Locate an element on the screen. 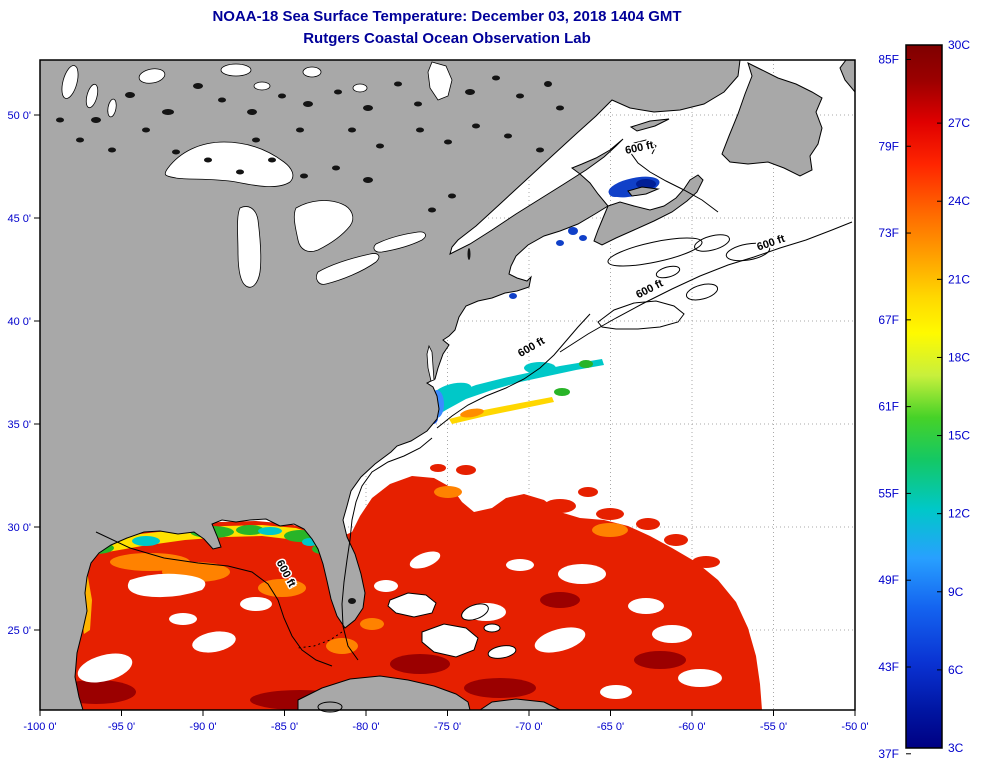  colorbar-label-f: 79F is located at coordinates (888, 146).